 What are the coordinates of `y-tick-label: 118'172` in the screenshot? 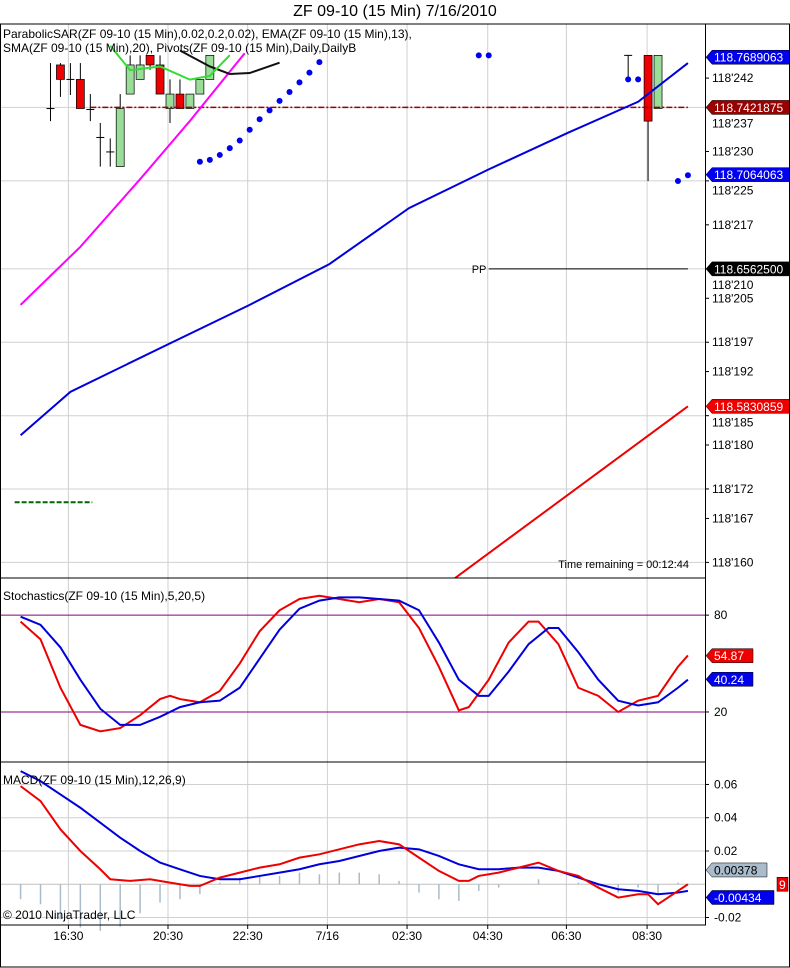 It's located at (733, 489).